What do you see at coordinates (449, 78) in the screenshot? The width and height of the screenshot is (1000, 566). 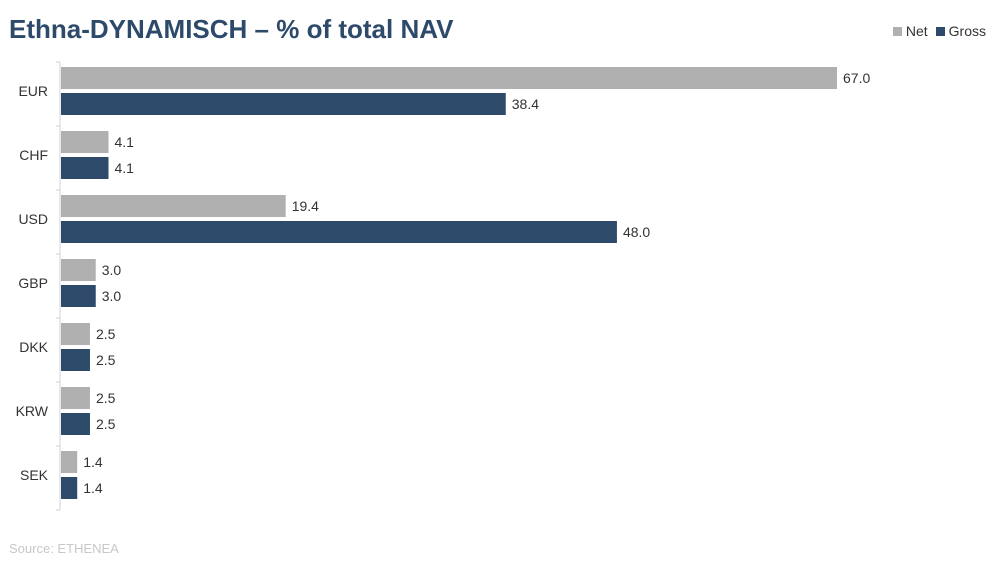 I see `bar-net-eur` at bounding box center [449, 78].